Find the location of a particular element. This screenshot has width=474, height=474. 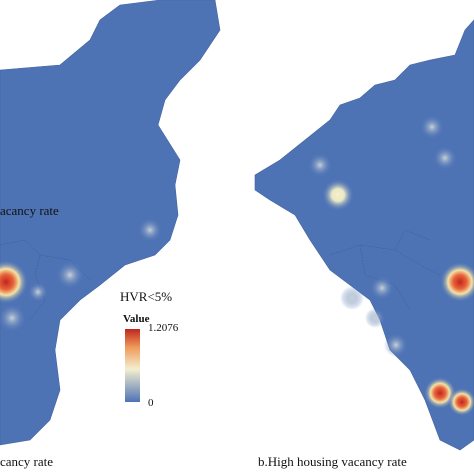

legend-min: 0 is located at coordinates (151, 403).